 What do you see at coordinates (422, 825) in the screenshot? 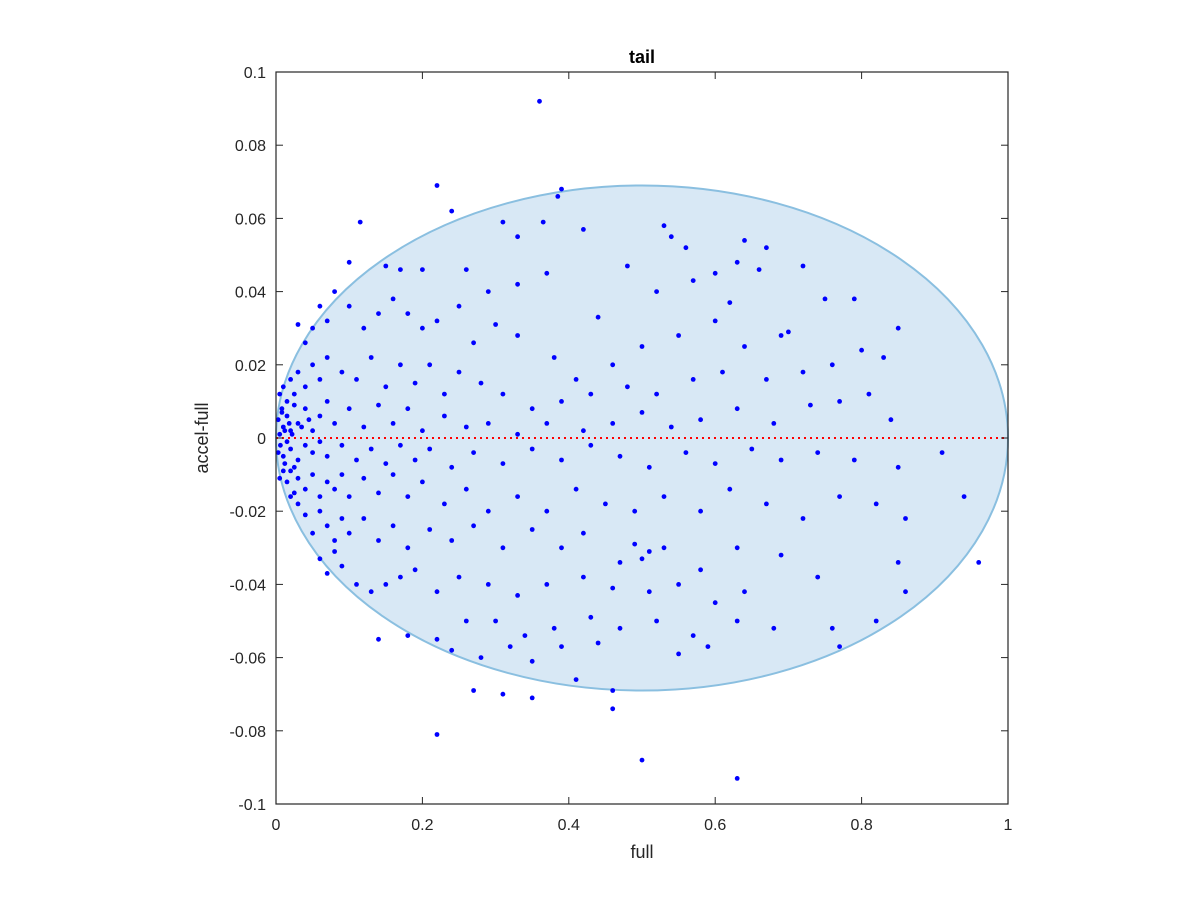
I see `x-tick-label: 0.2` at bounding box center [422, 825].